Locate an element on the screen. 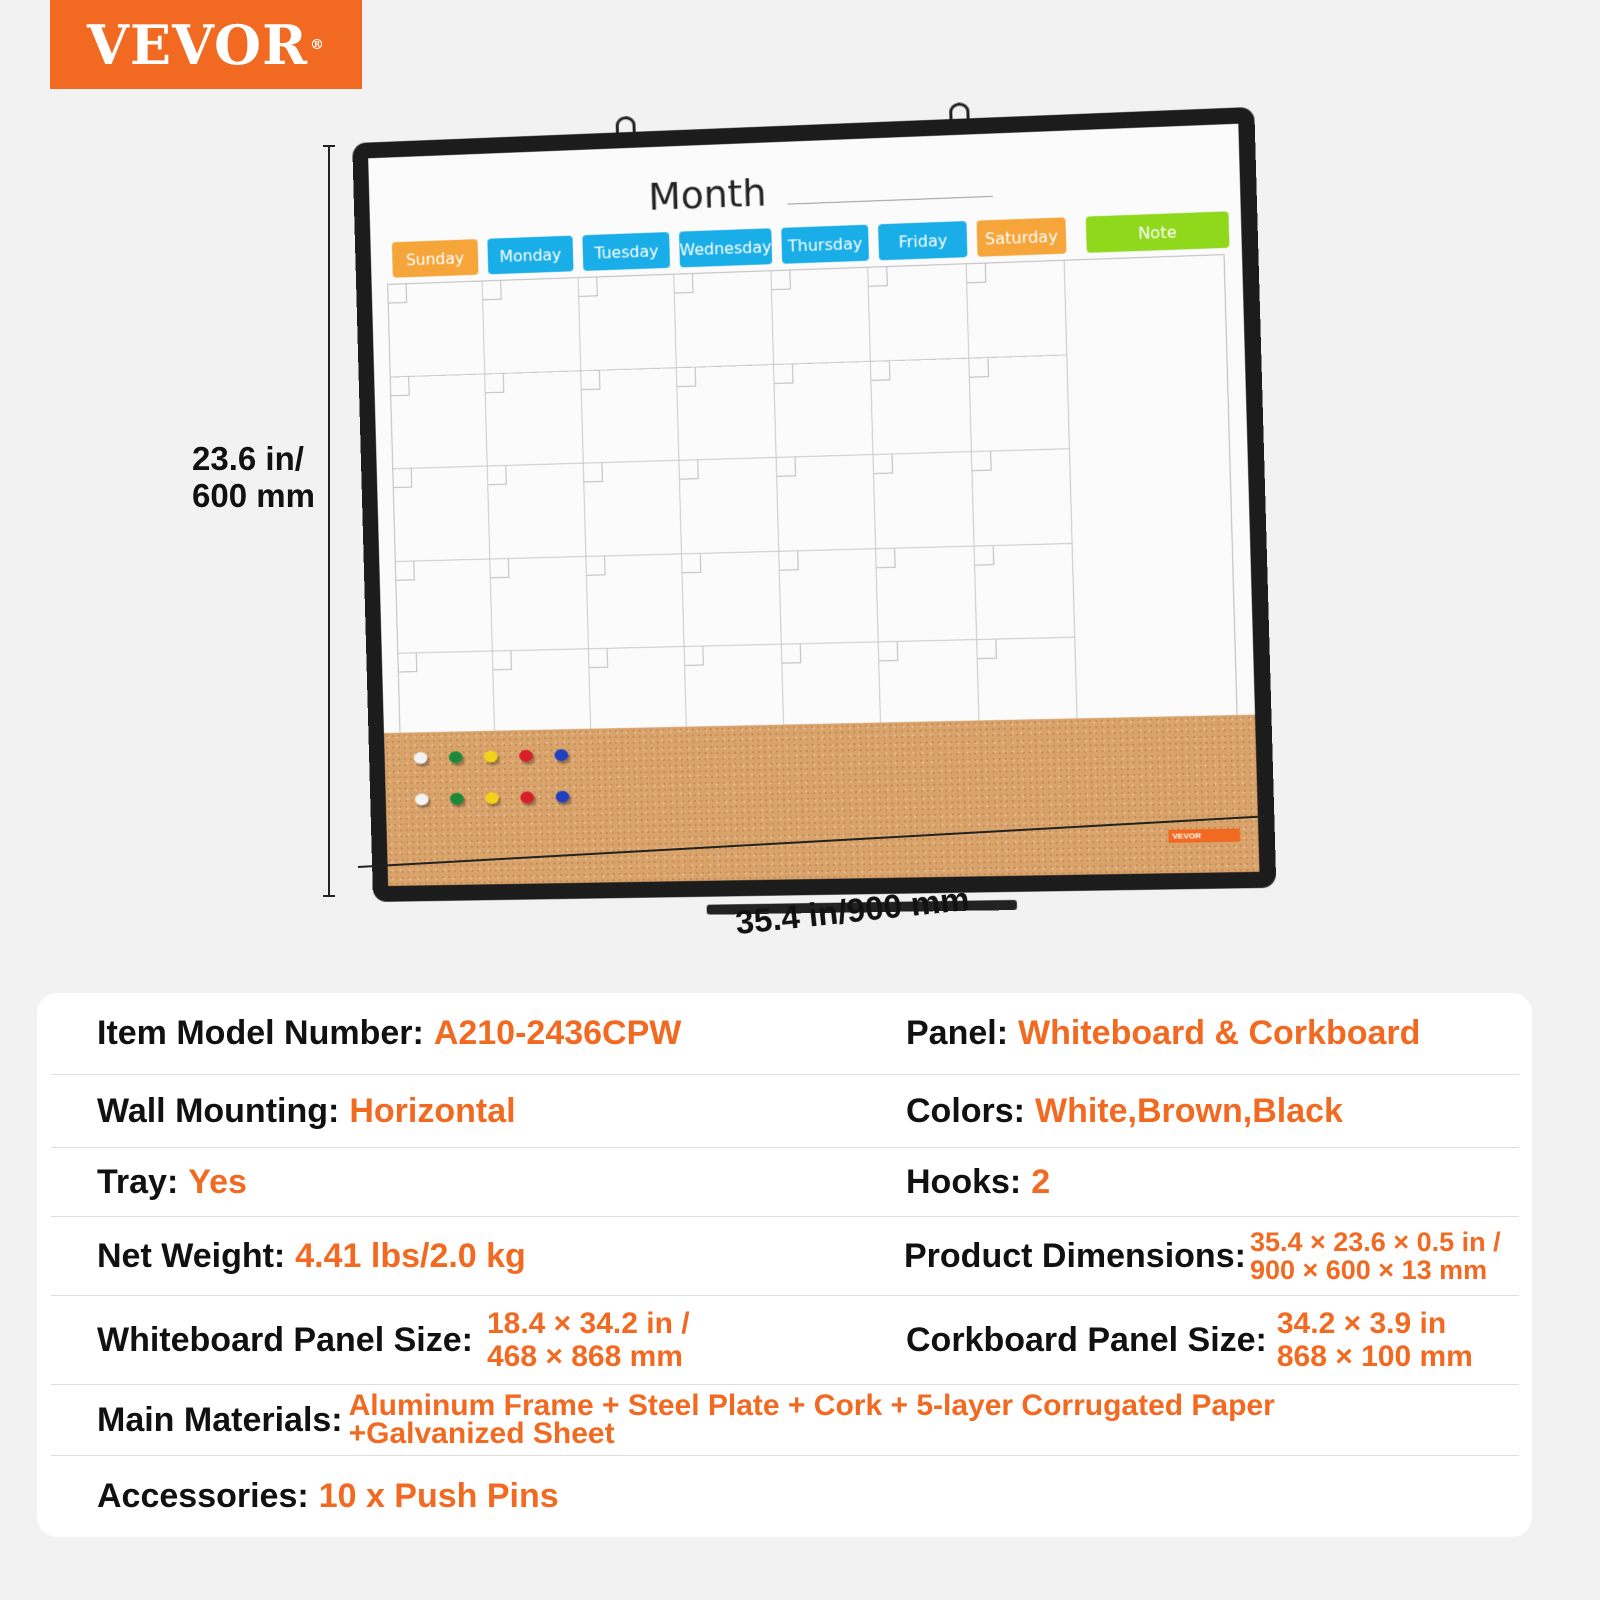 The image size is (1600, 1600). corkboard-panel: VEVOR is located at coordinates (821, 800).